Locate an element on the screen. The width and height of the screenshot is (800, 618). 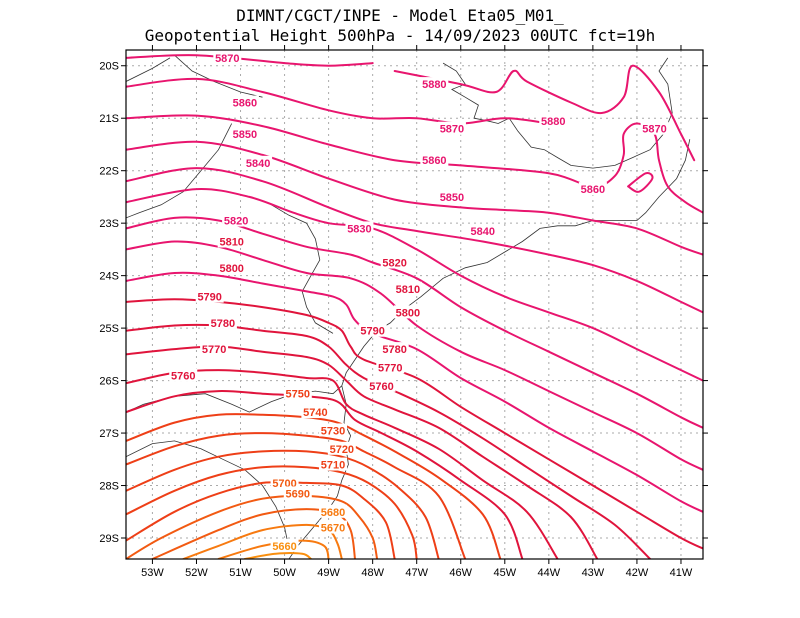
contour-label-26: 5760 is located at coordinates (381, 387).